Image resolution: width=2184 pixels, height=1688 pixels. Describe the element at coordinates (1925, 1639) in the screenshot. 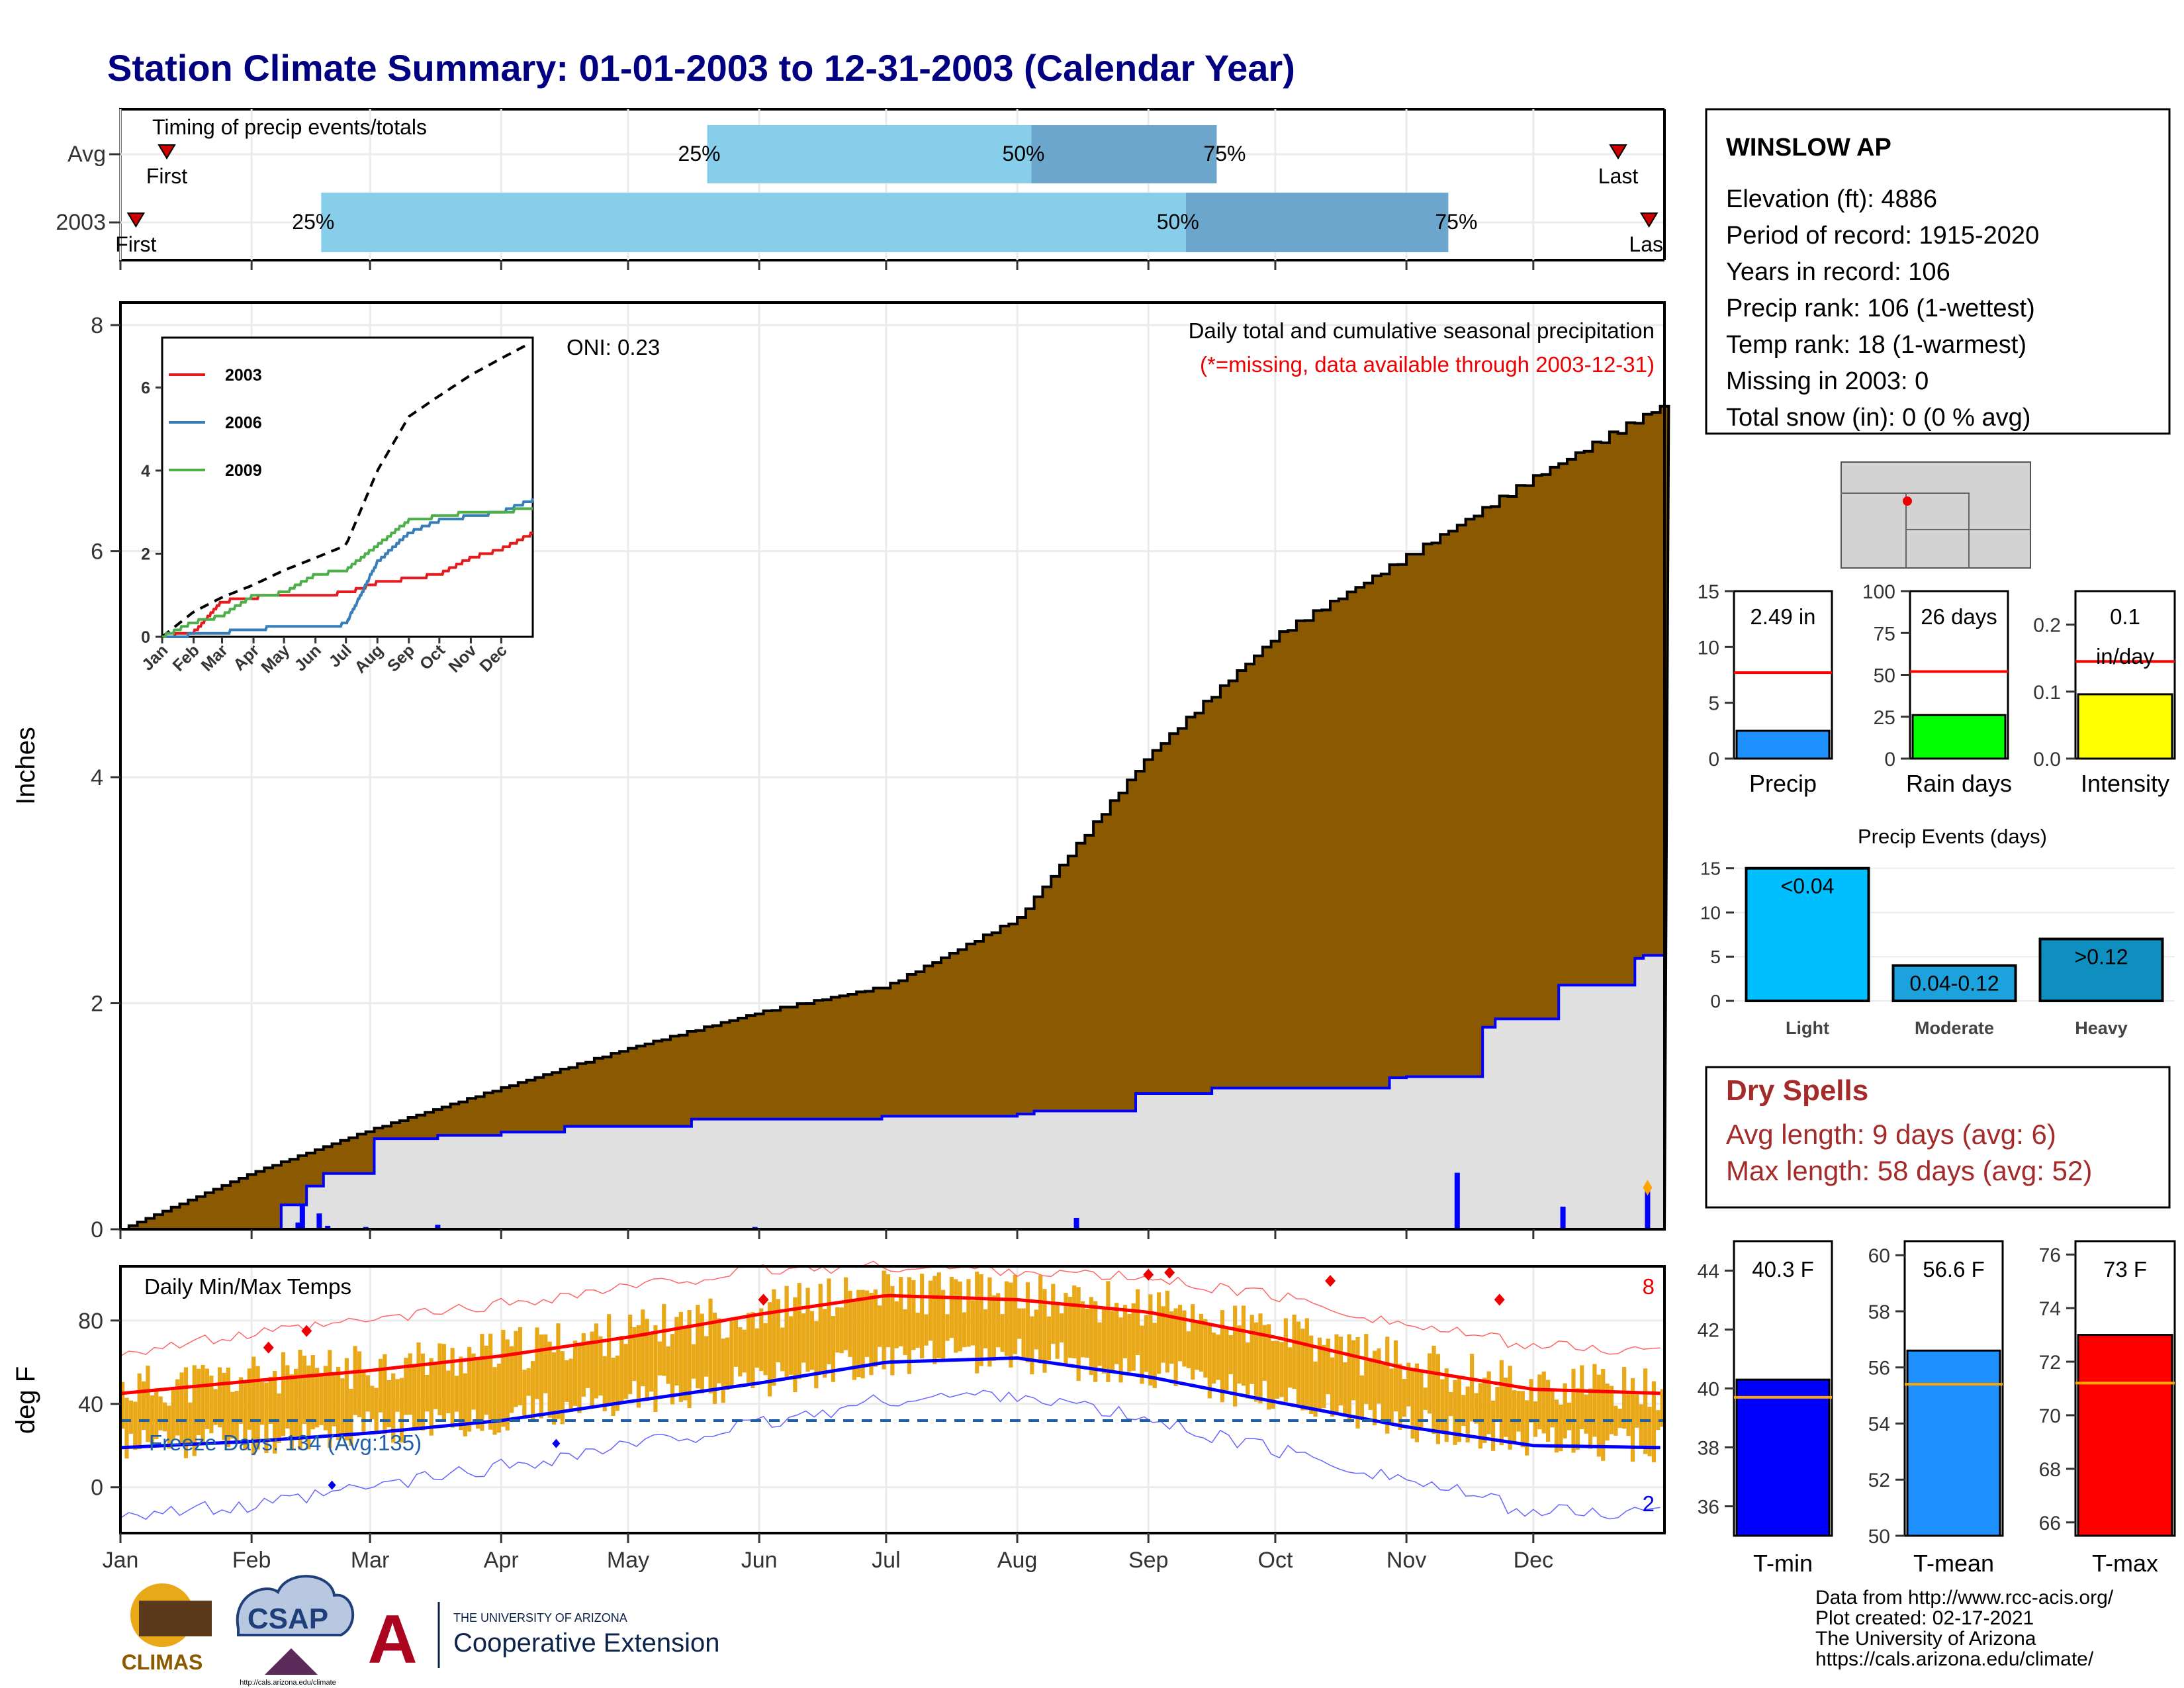

I see `footer-line: The University of Arizona` at that location.